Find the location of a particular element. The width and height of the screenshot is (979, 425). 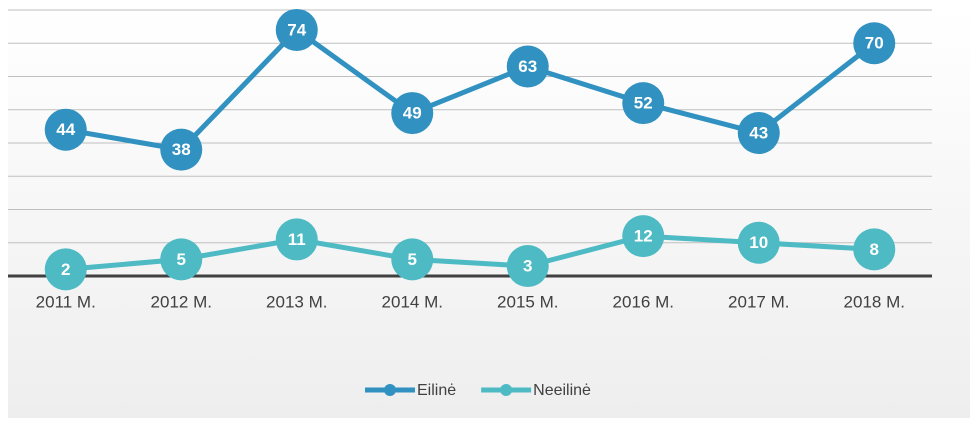

x-tick-label: 2013 M. is located at coordinates (296, 301).